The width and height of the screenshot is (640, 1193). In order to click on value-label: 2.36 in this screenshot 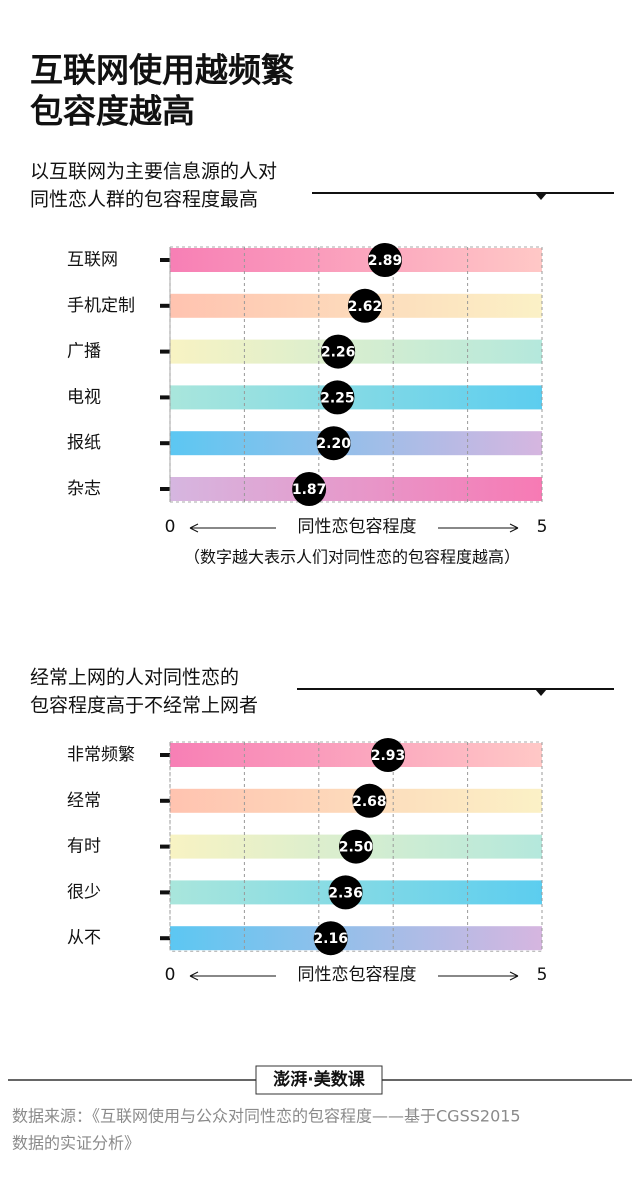, I will do `click(345, 893)`.